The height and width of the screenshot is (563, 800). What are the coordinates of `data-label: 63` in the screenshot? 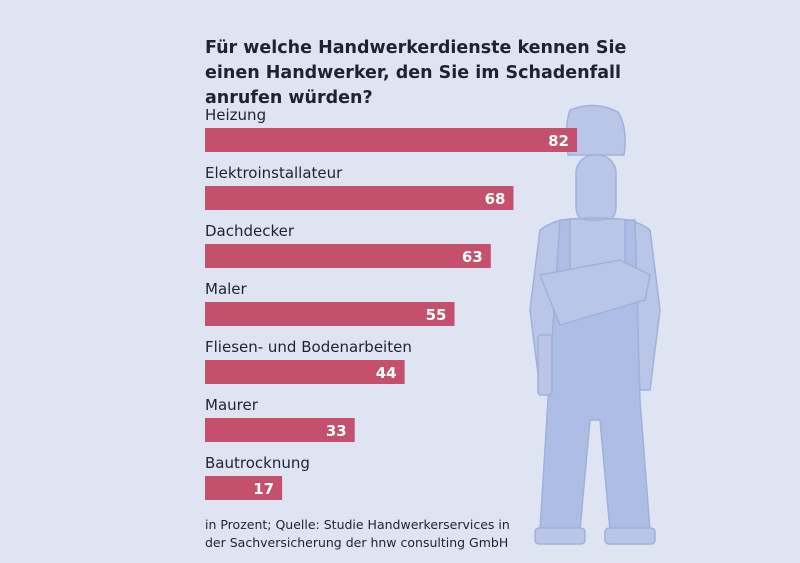 It's located at (472, 257).